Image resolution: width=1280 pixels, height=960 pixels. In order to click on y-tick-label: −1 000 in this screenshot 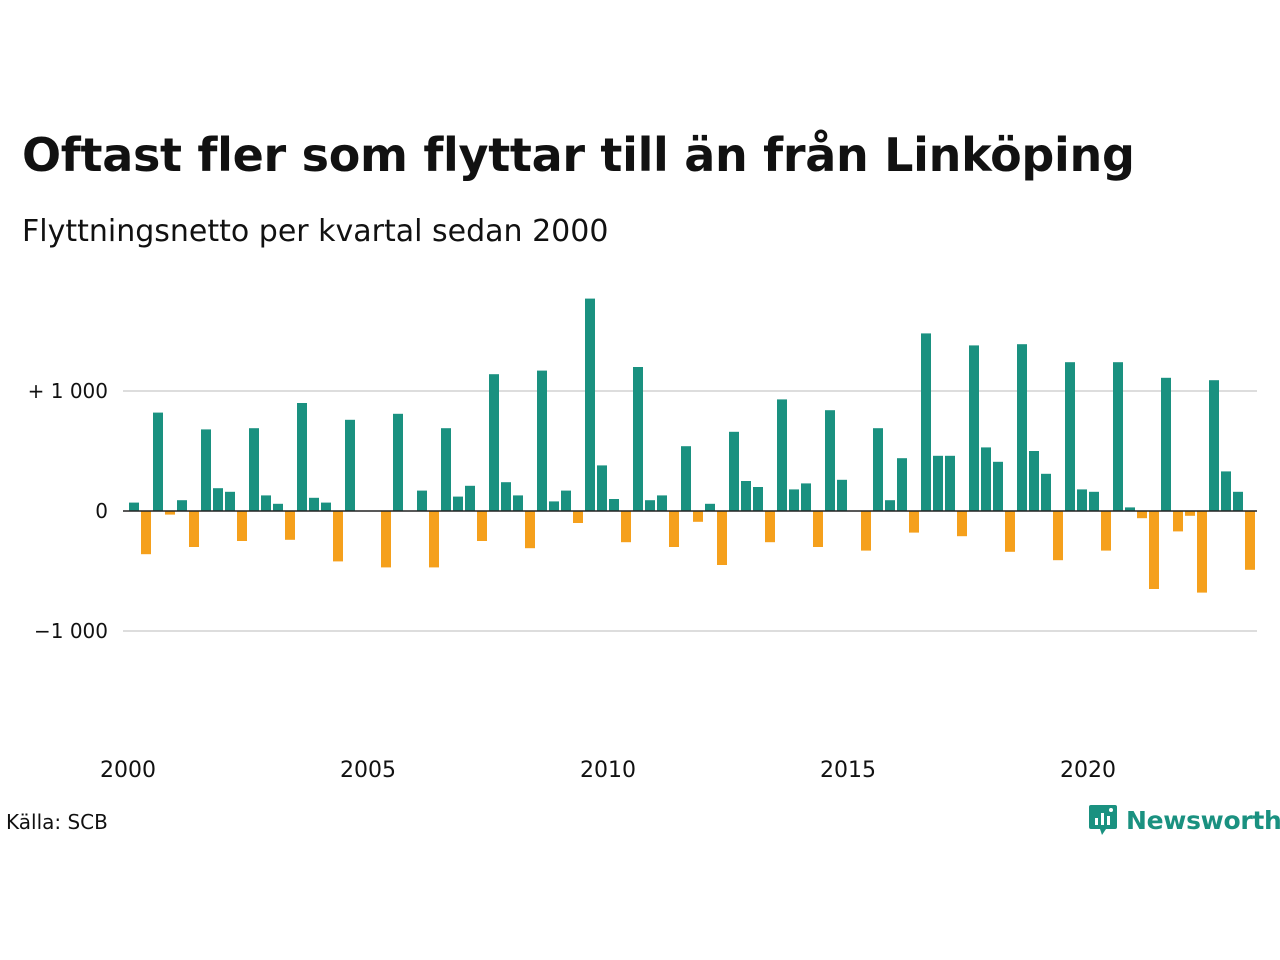, I will do `click(71, 631)`.